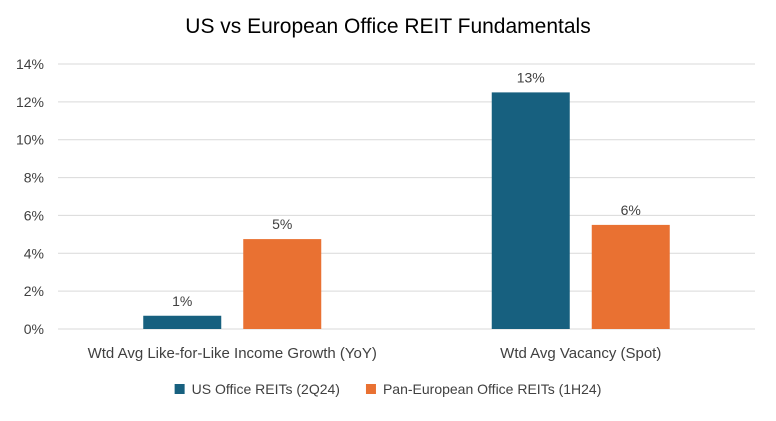  Describe the element at coordinates (282, 224) in the screenshot. I see `data-label: 5%` at that location.